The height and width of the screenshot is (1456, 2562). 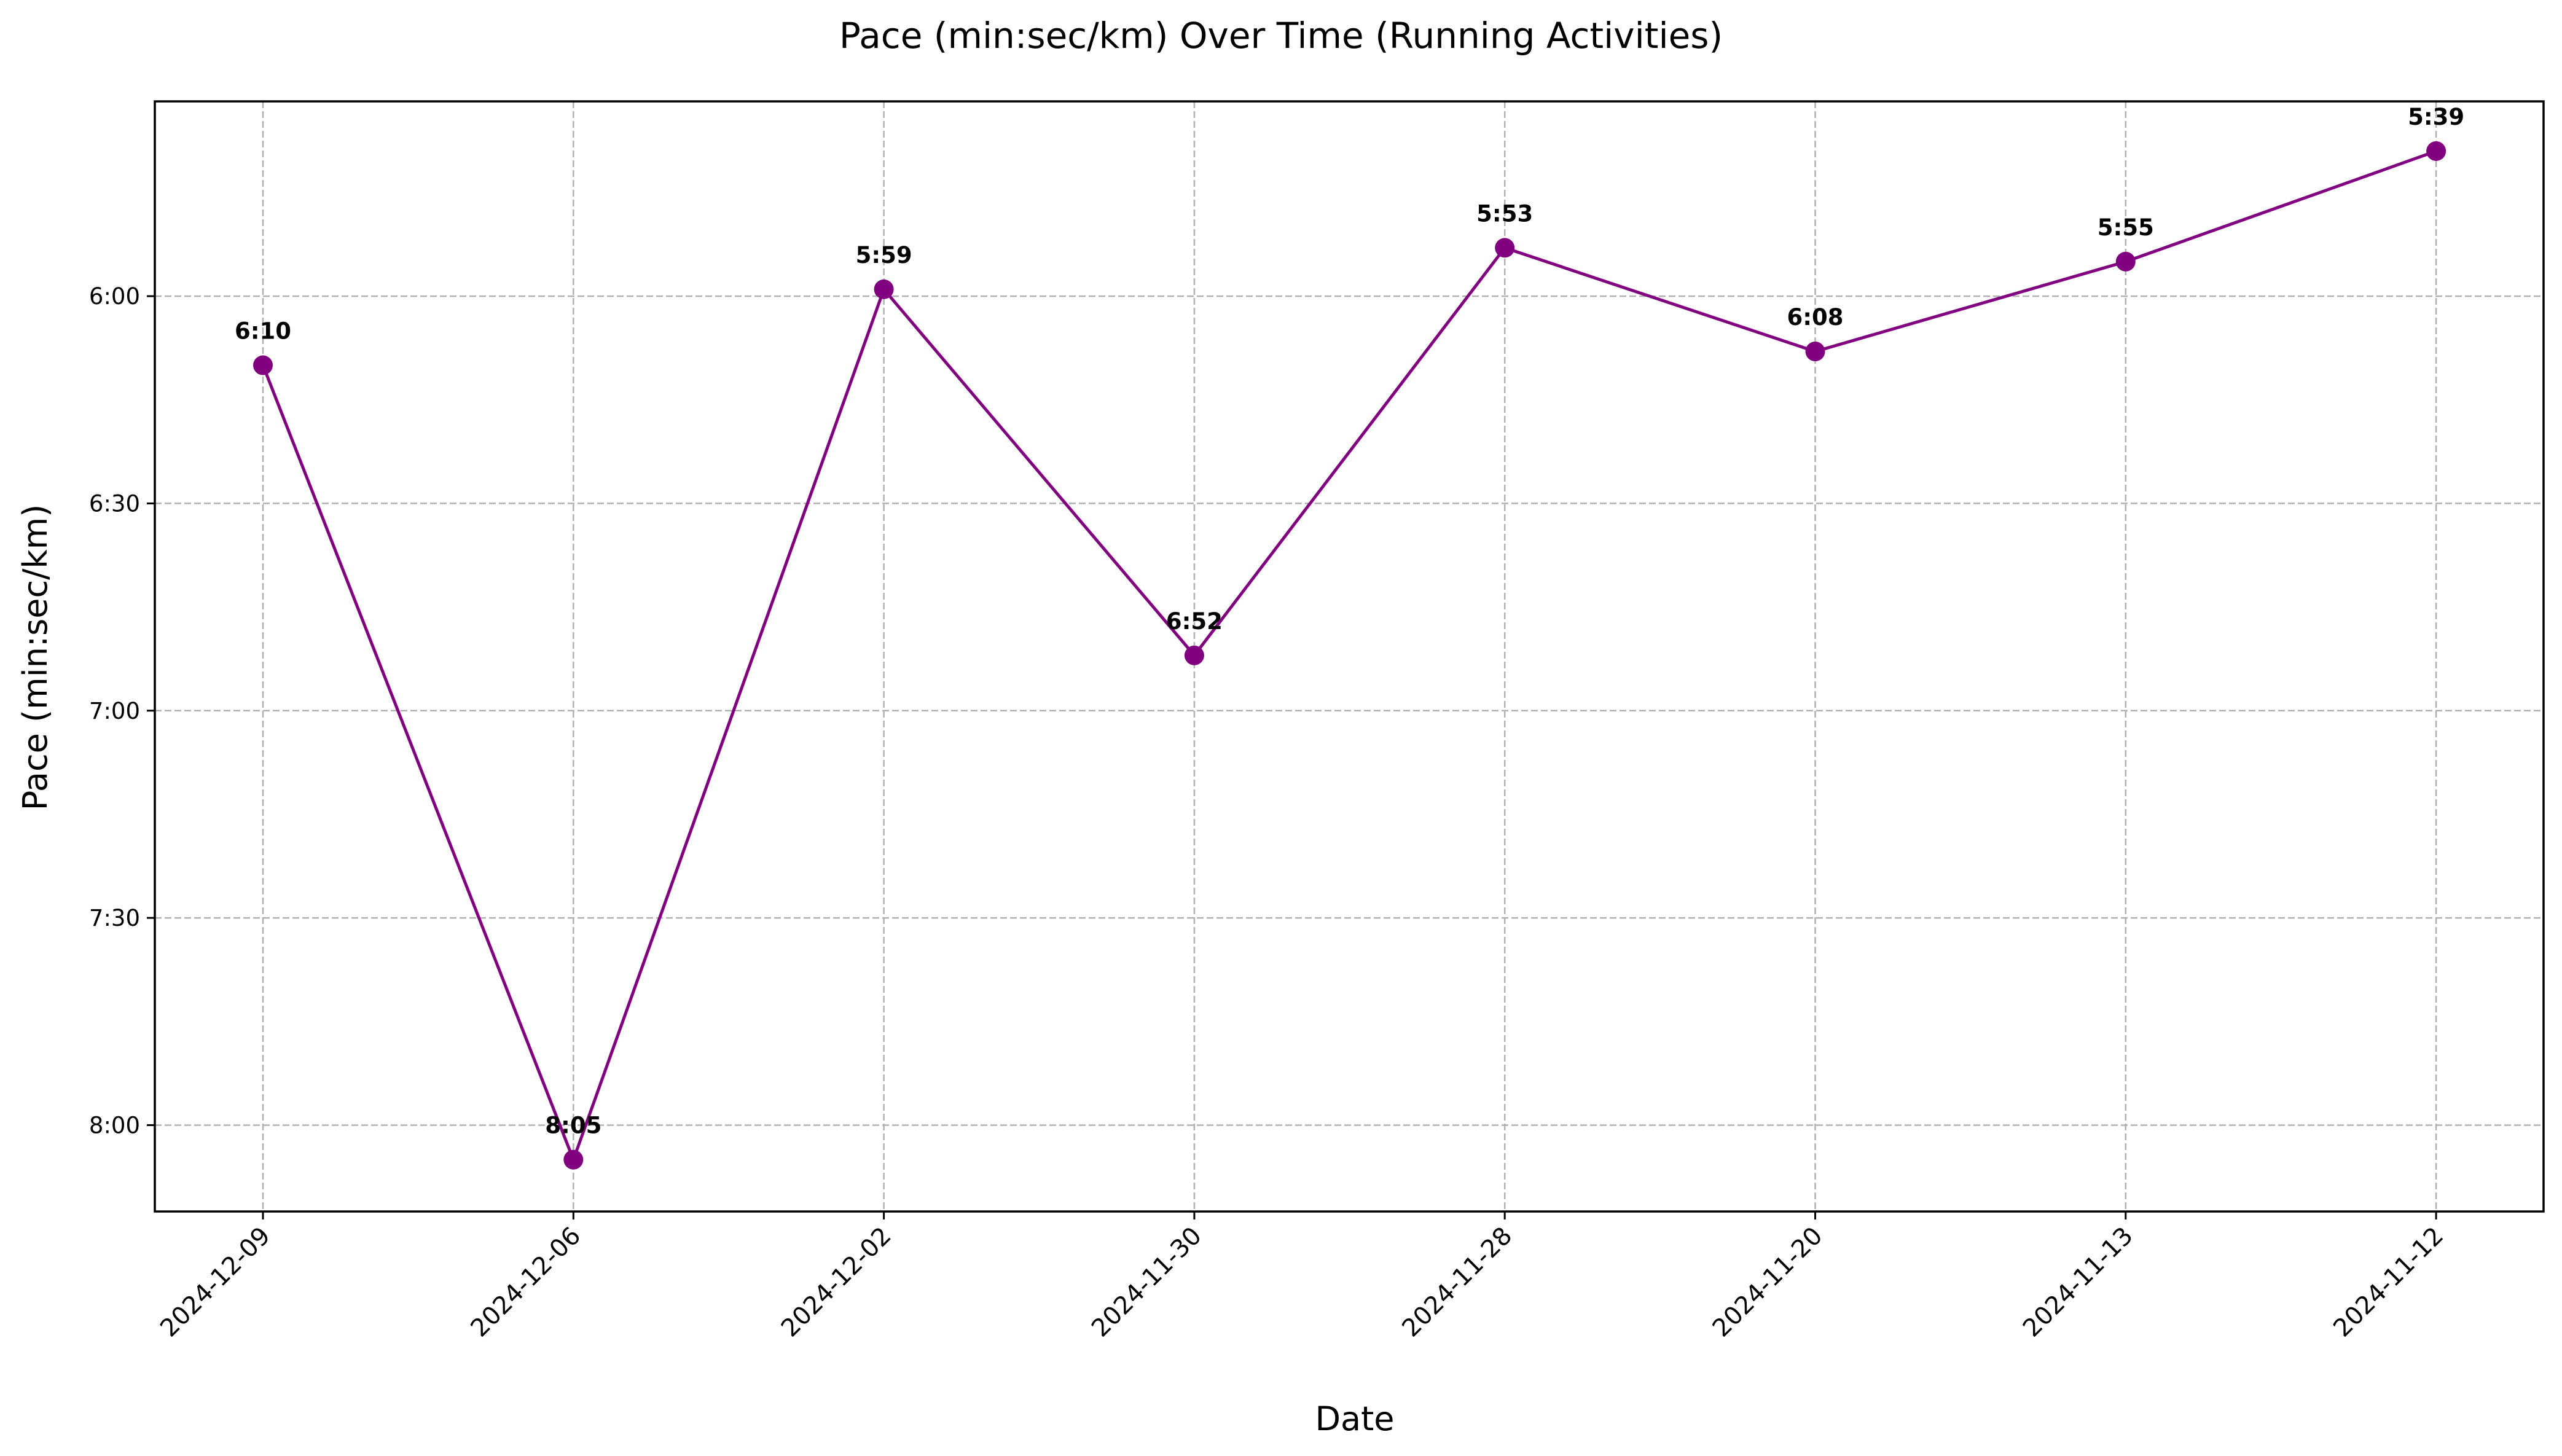 What do you see at coordinates (114, 1125) in the screenshot?
I see `y-tick-label: 8:00` at bounding box center [114, 1125].